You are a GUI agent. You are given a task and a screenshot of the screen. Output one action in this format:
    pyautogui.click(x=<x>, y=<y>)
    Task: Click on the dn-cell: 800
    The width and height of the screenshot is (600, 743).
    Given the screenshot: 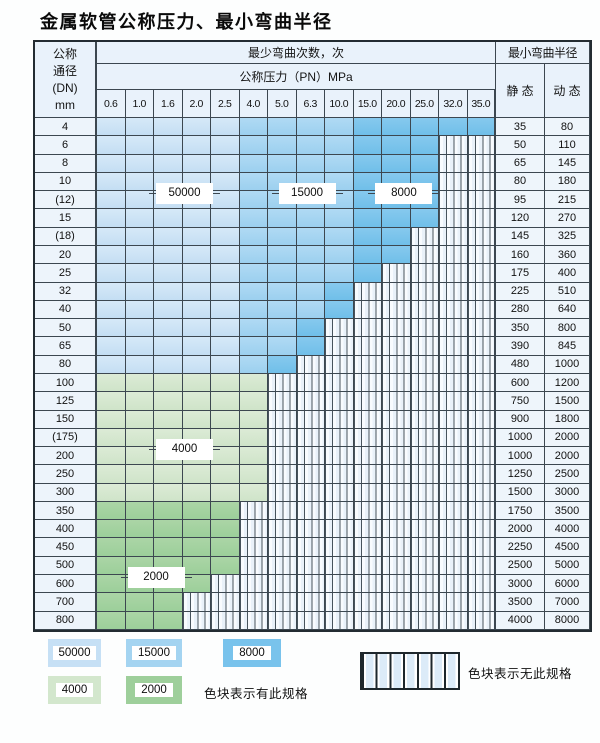 What is the action you would take?
    pyautogui.click(x=66, y=620)
    